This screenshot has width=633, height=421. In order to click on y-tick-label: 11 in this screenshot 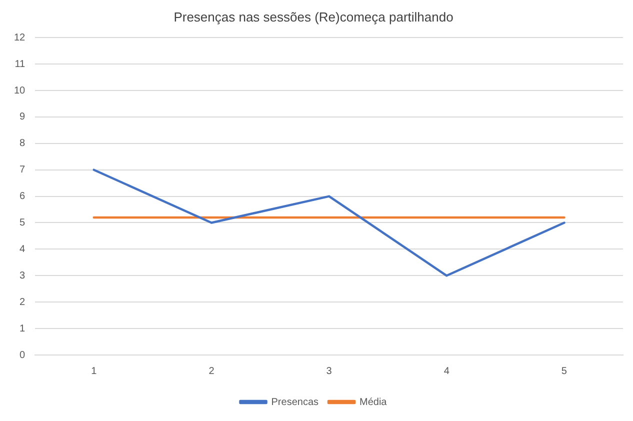, I will do `click(20, 64)`.